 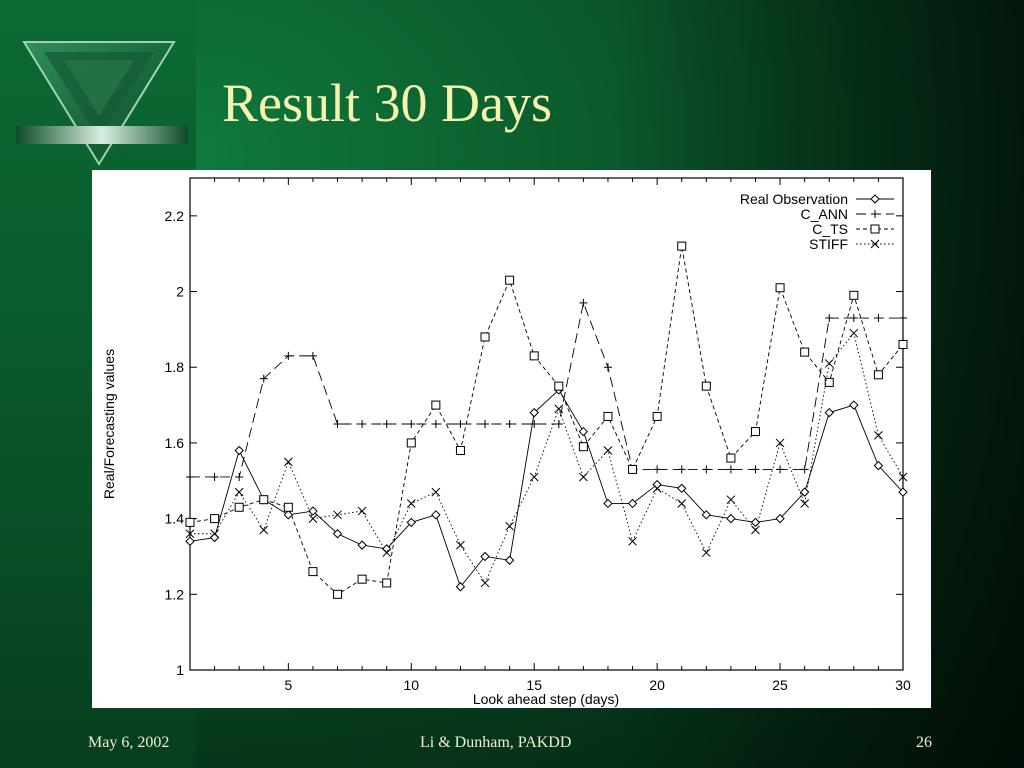 What do you see at coordinates (387, 103) in the screenshot?
I see `slide-title: Result 30 Days` at bounding box center [387, 103].